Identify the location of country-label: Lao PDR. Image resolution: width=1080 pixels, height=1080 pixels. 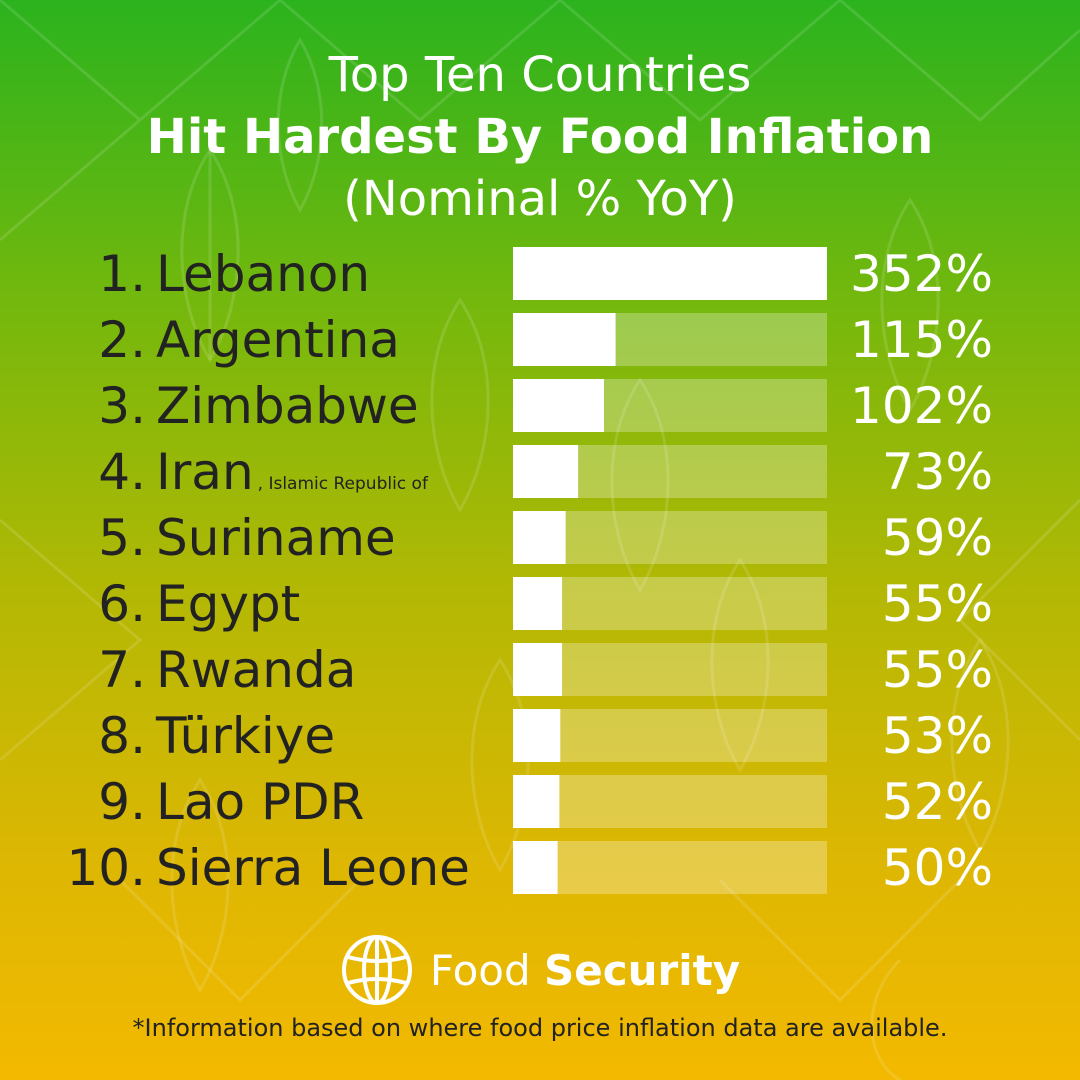
(260, 802).